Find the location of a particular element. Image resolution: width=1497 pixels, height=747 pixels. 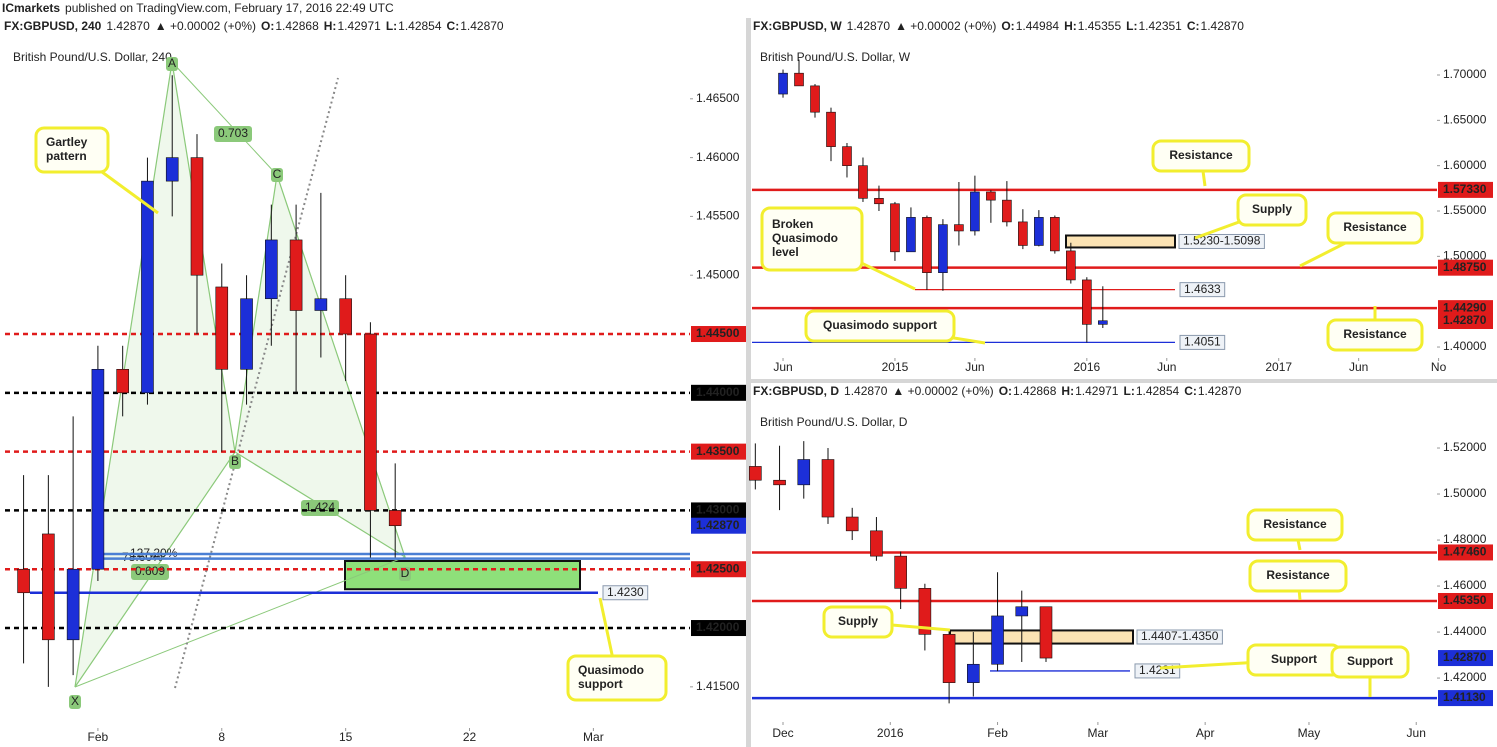

y-tick-label: 1.46500 is located at coordinates (718, 98).